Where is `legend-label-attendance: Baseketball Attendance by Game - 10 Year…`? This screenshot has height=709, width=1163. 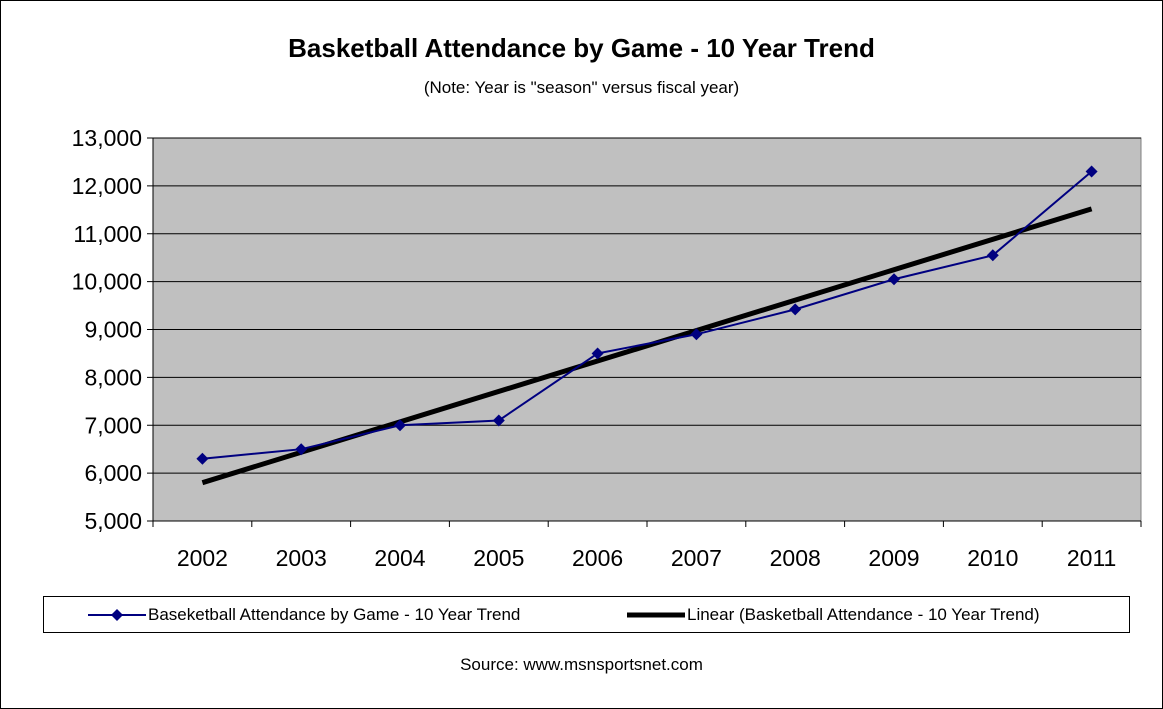
legend-label-attendance: Baseketball Attendance by Game - 10 Year… is located at coordinates (334, 614).